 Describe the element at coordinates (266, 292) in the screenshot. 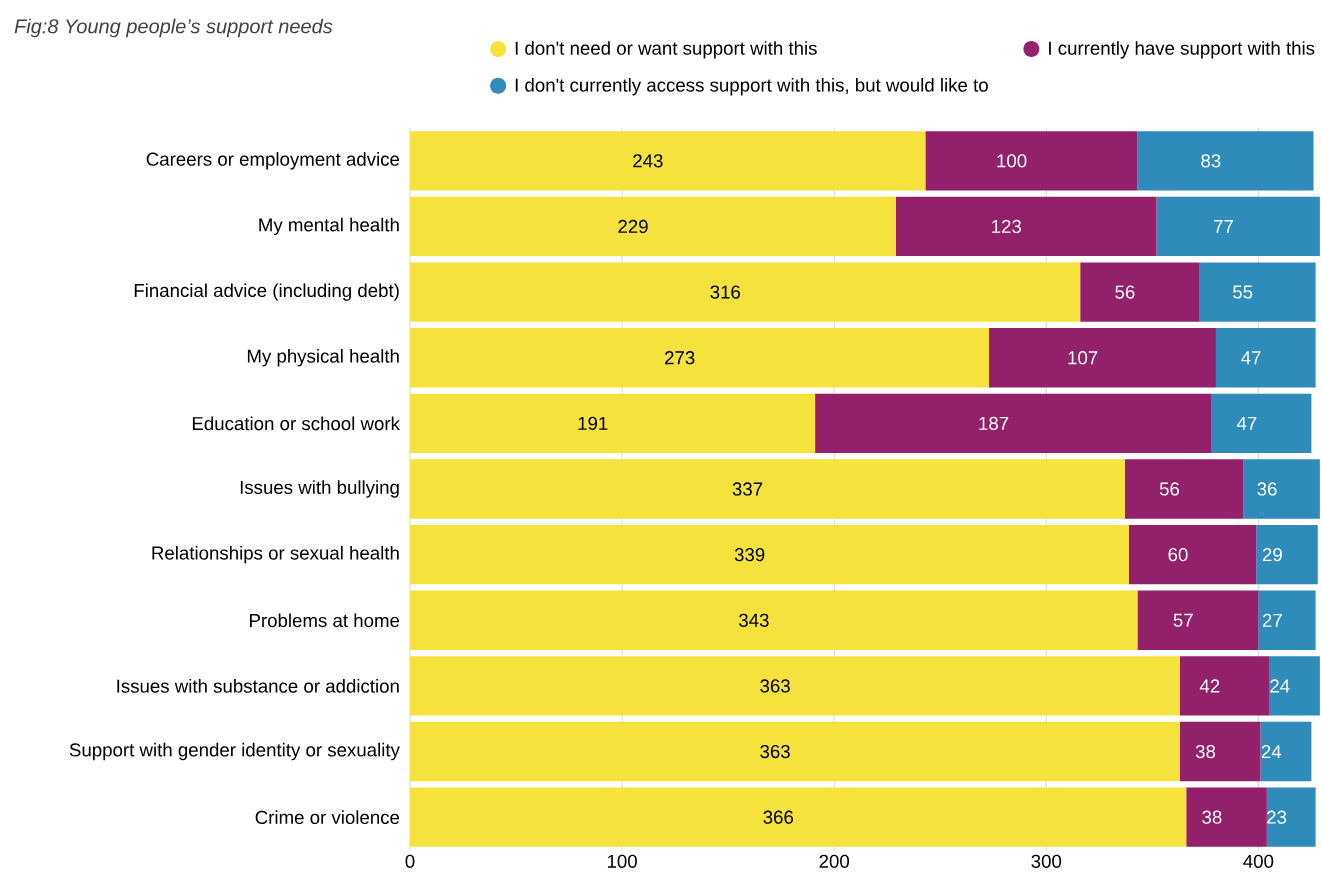

I see `y-tick-label: Financial advice (including debt)` at that location.